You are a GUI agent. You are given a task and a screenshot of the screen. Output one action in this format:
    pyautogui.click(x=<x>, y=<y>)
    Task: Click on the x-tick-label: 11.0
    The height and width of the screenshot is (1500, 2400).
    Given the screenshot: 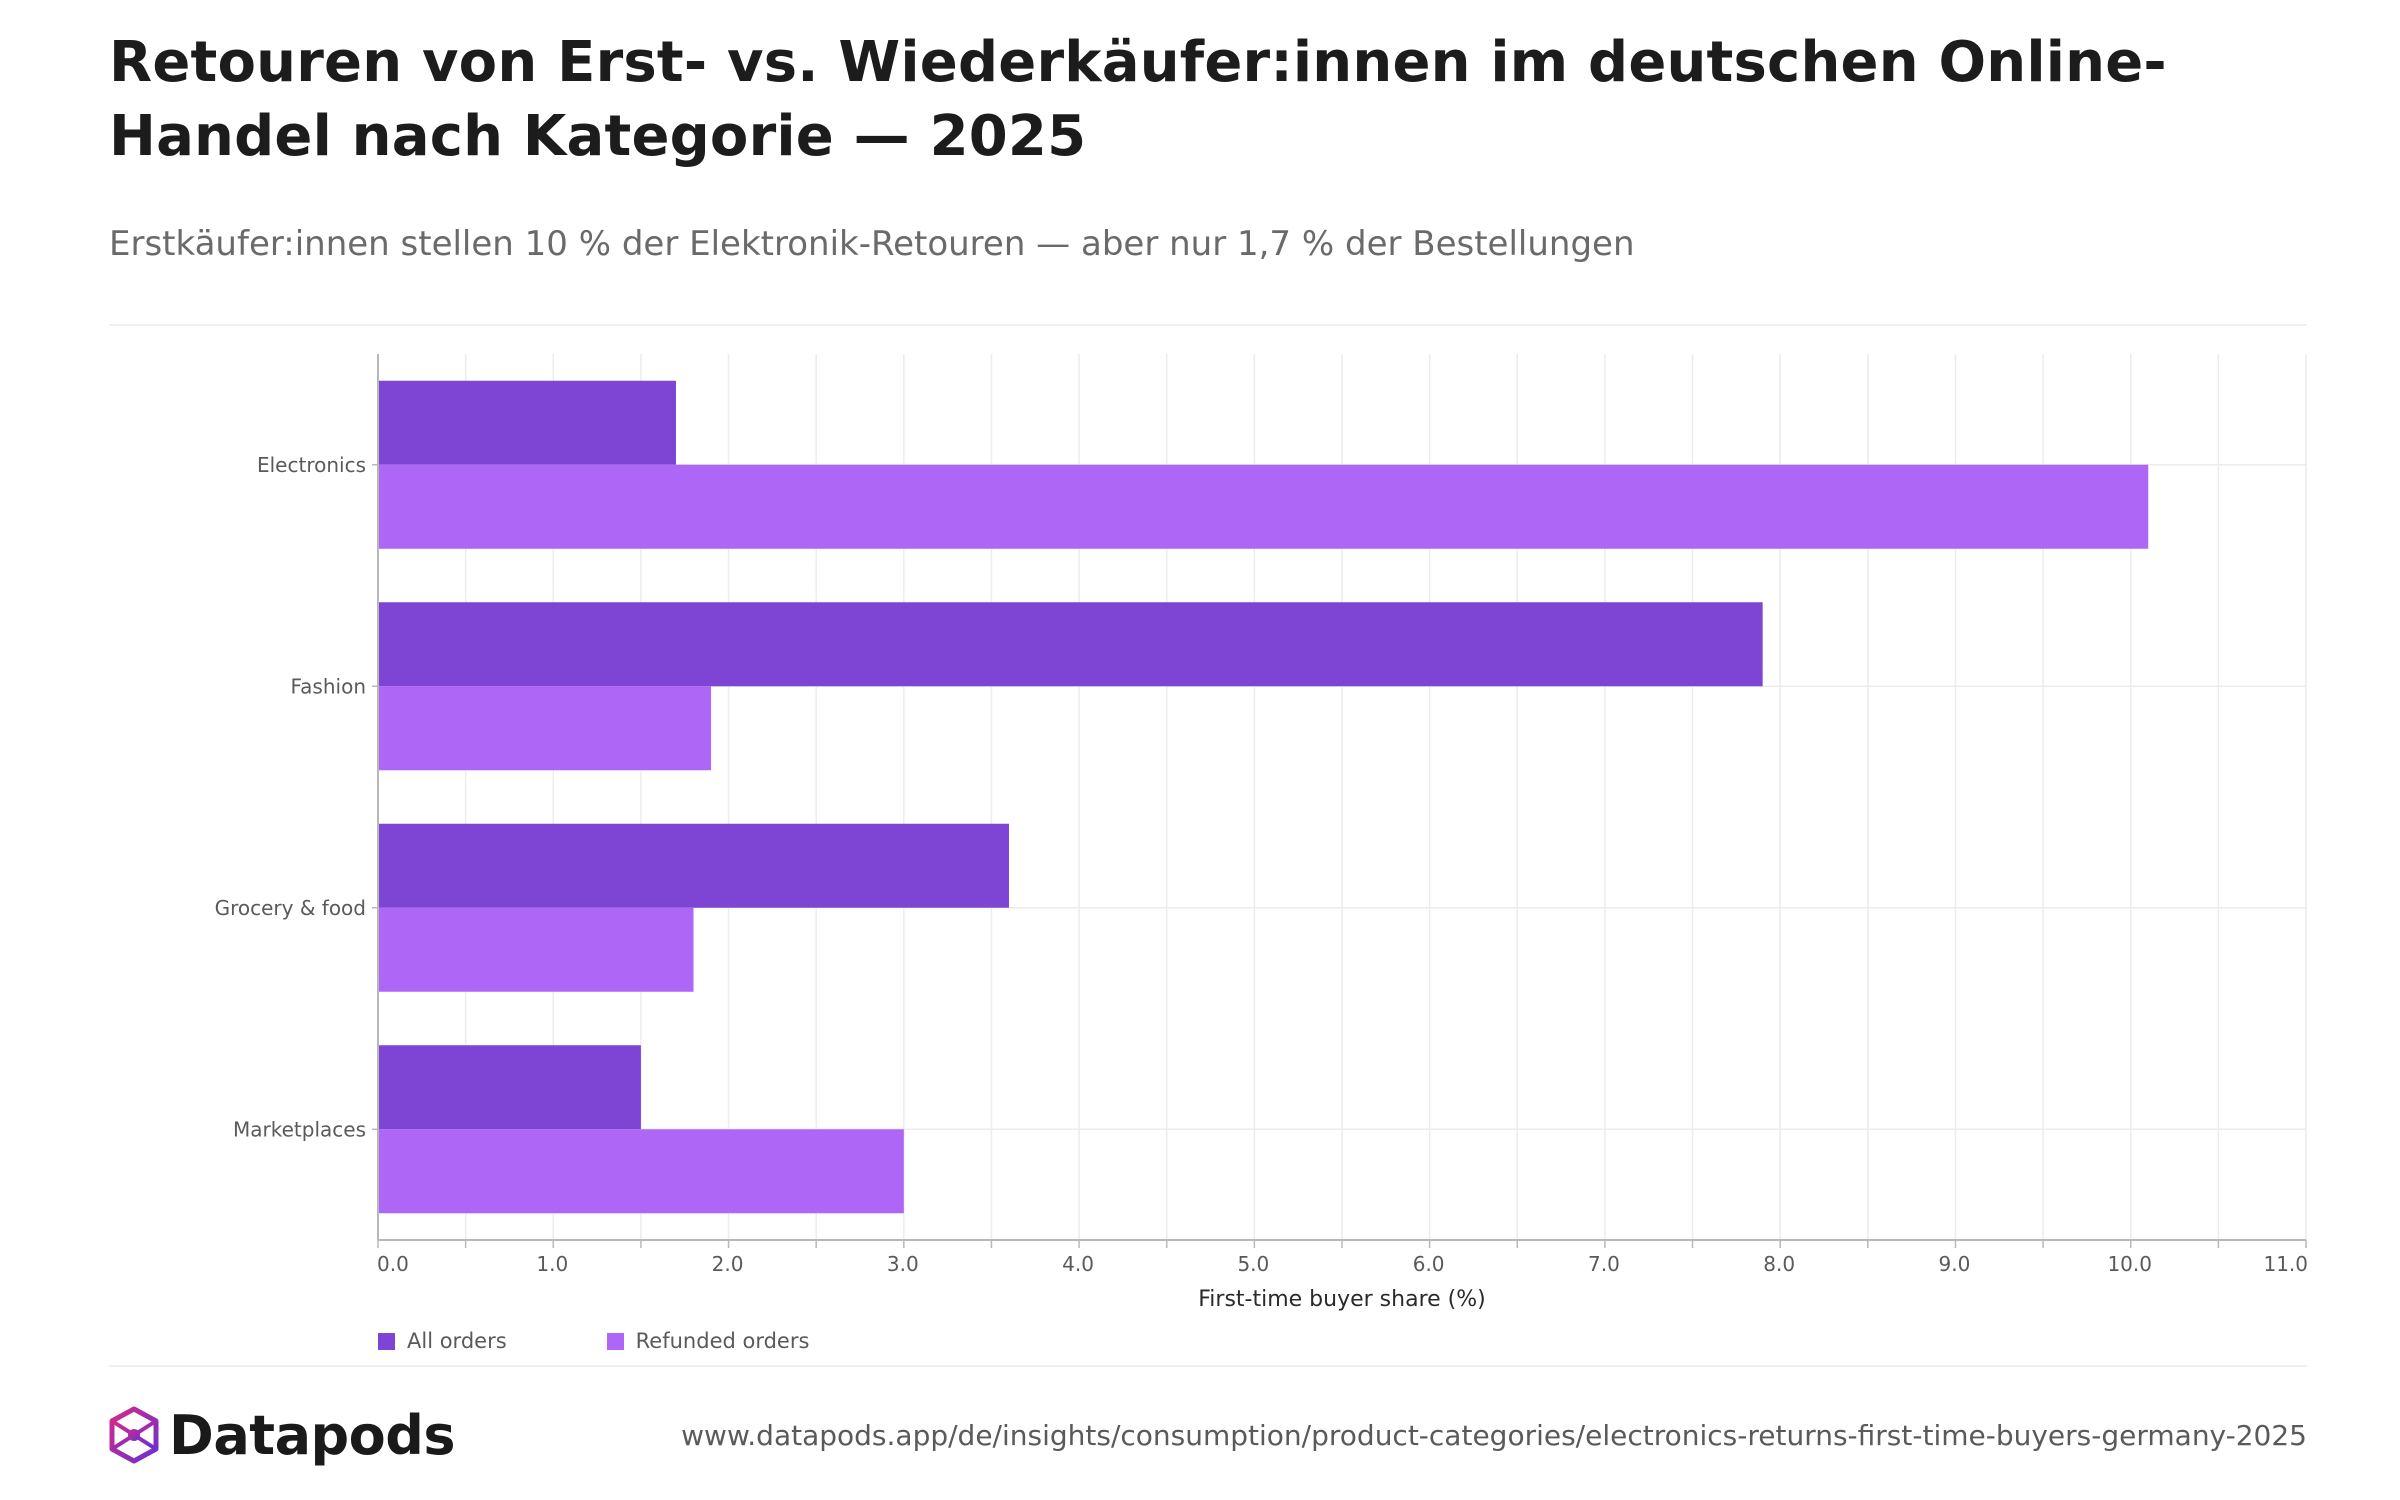 What is the action you would take?
    pyautogui.click(x=2285, y=1264)
    